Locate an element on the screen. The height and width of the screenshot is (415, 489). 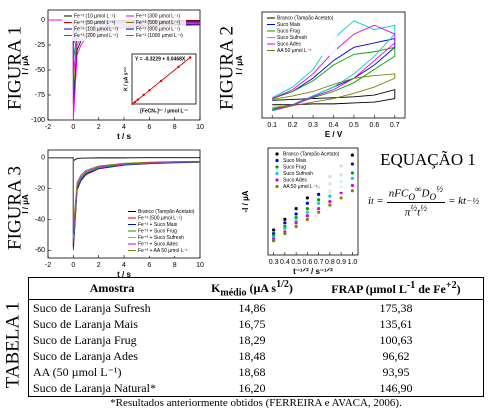
header-text: K is located at coordinates (216, 288).